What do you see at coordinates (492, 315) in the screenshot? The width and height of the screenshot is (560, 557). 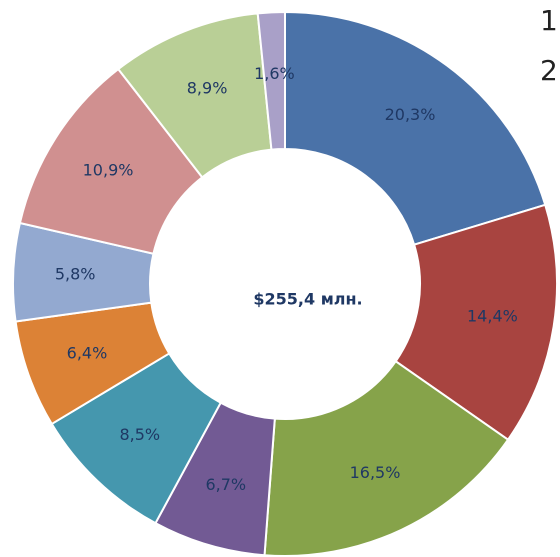 I see `data-label: 14,4%` at bounding box center [492, 315].